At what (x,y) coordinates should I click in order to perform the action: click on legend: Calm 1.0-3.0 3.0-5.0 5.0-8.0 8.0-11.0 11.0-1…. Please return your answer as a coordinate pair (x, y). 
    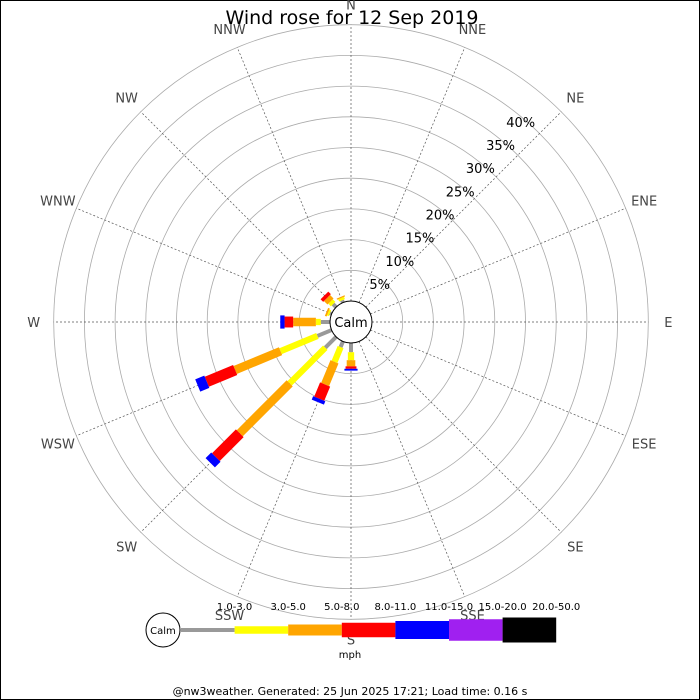
    Looking at the image, I should click on (362, 631).